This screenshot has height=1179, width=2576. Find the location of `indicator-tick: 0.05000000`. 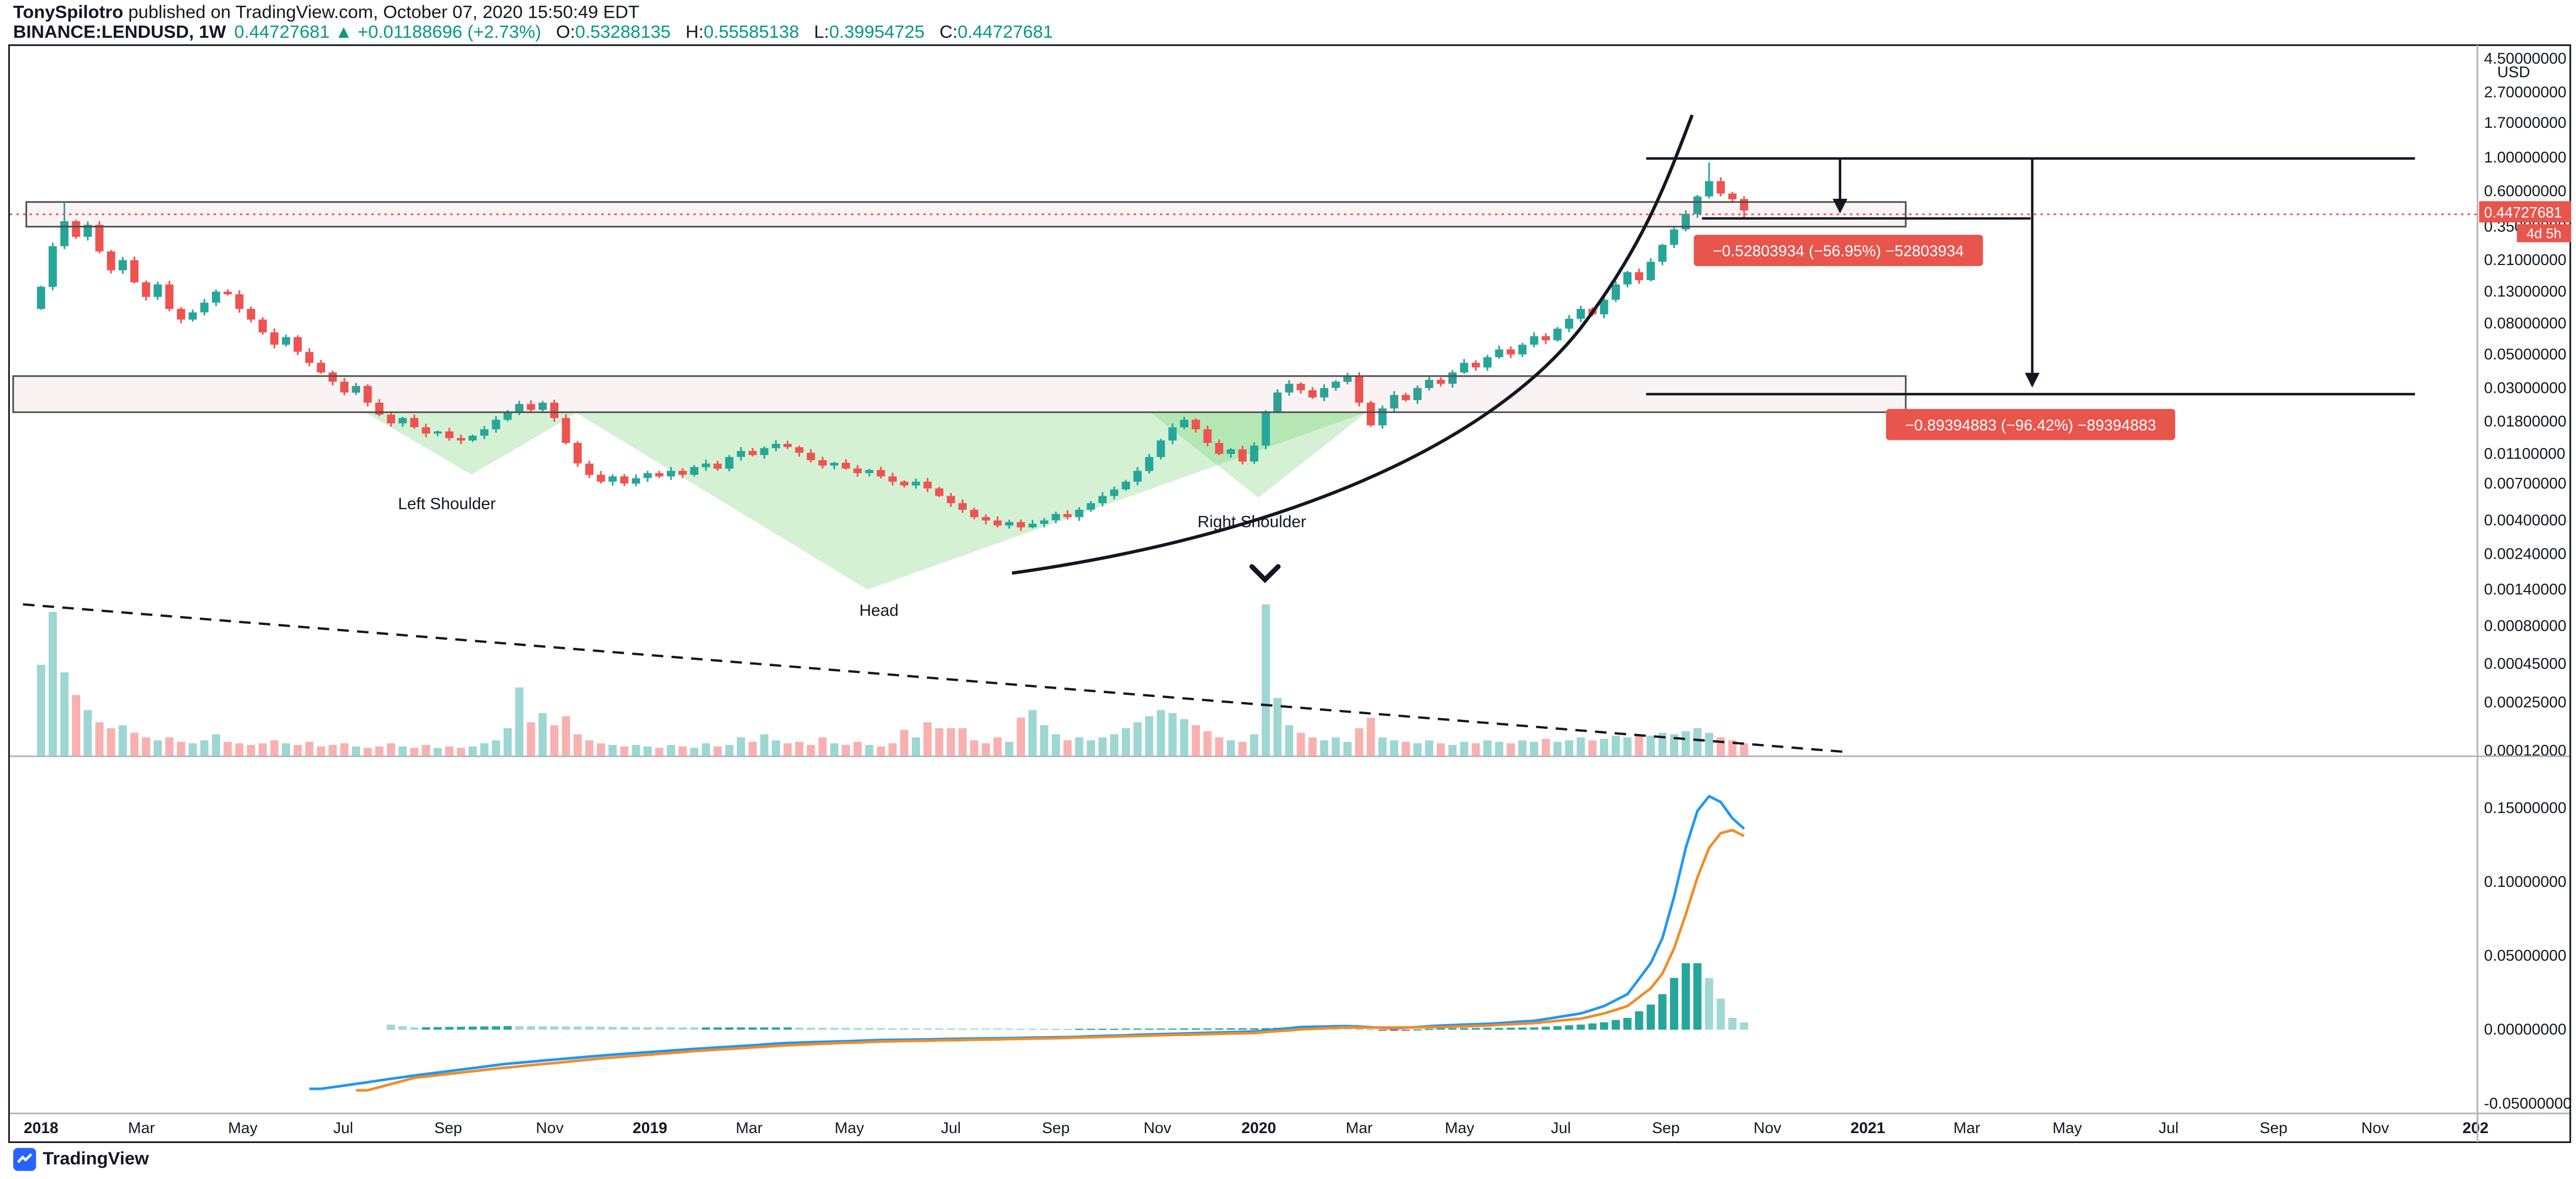

indicator-tick: 0.05000000 is located at coordinates (2525, 956).